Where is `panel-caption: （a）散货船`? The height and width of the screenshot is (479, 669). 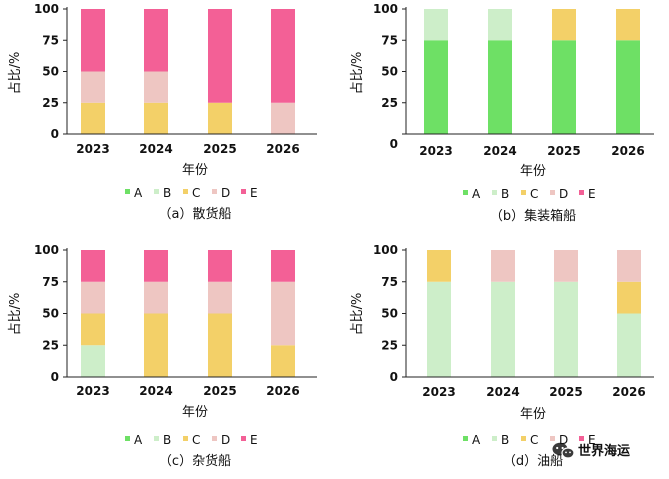 panel-caption: （a）散货船 is located at coordinates (195, 214).